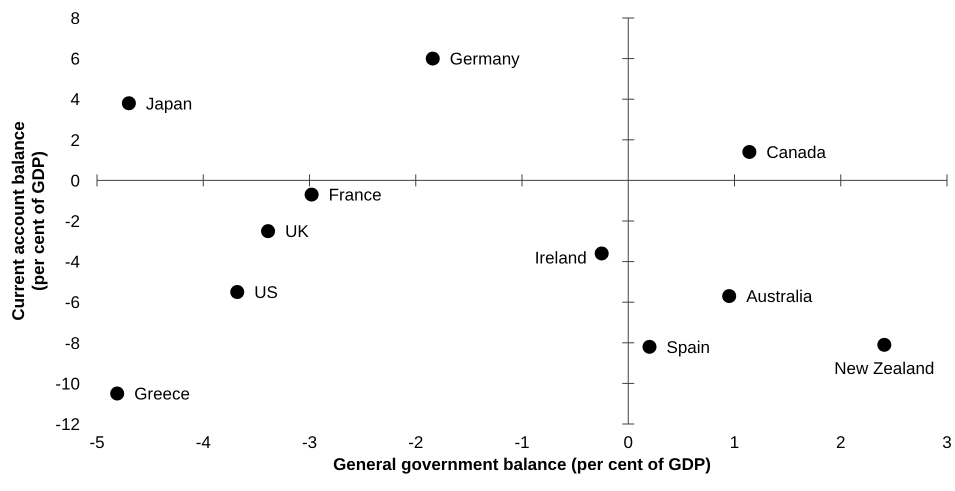 This screenshot has height=491, width=955. What do you see at coordinates (947, 442) in the screenshot?
I see `x-tick-label: 3` at bounding box center [947, 442].